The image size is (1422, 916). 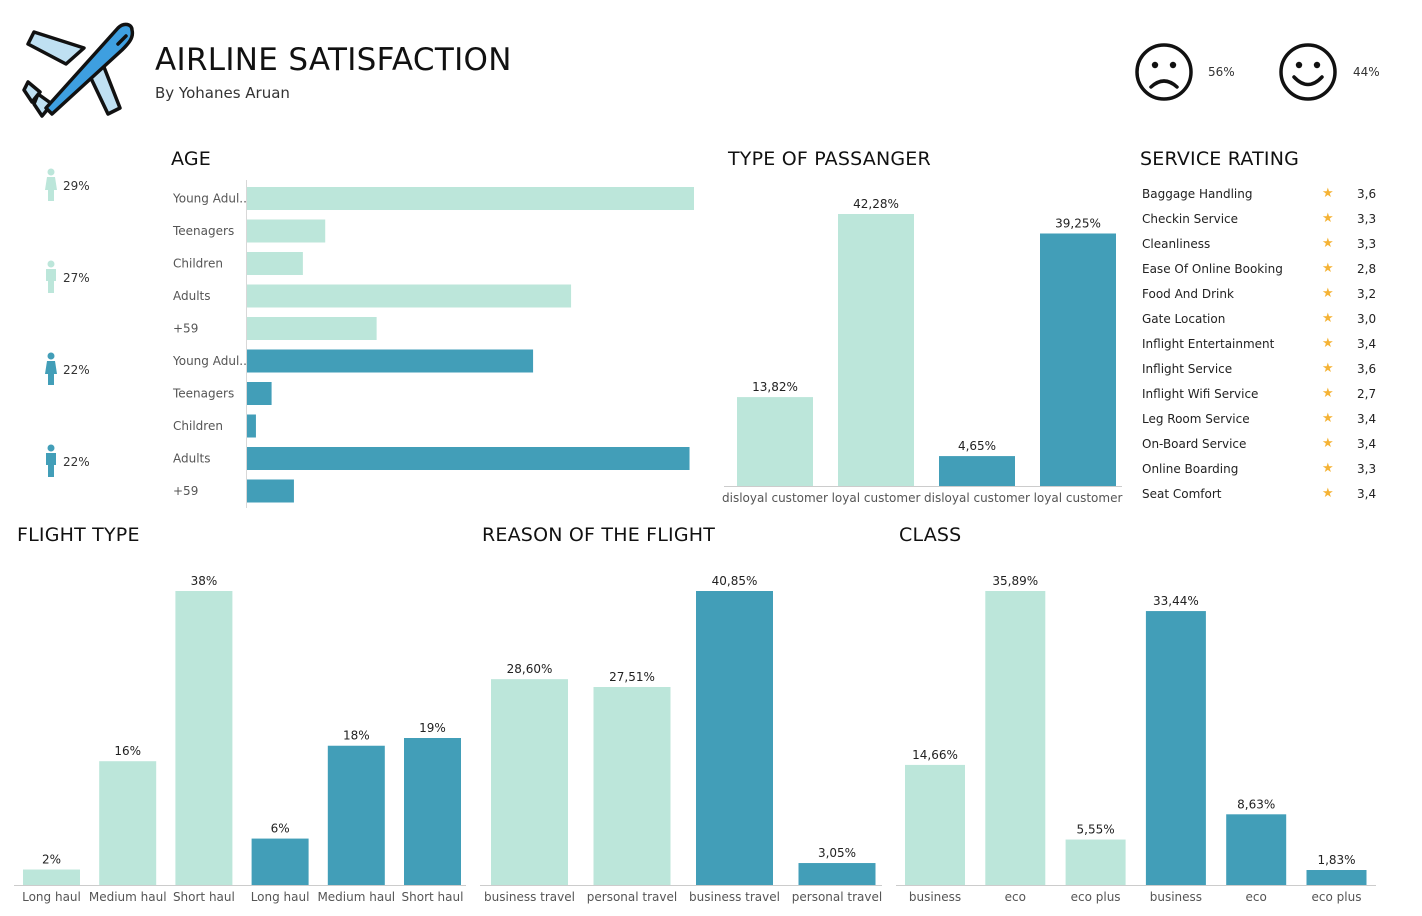 What do you see at coordinates (977, 446) in the screenshot?
I see `passenger-data-label: 4,65%` at bounding box center [977, 446].